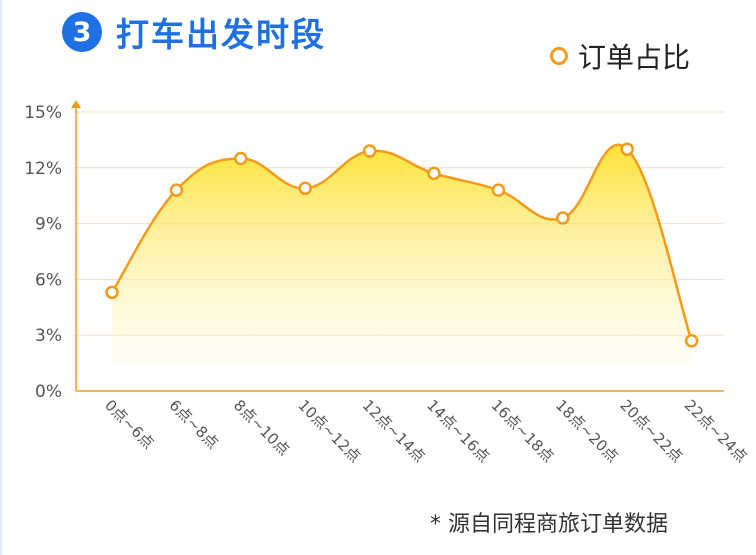 Image resolution: width=756 pixels, height=555 pixels. Describe the element at coordinates (43, 113) in the screenshot. I see `y-tick-label: 15%` at that location.